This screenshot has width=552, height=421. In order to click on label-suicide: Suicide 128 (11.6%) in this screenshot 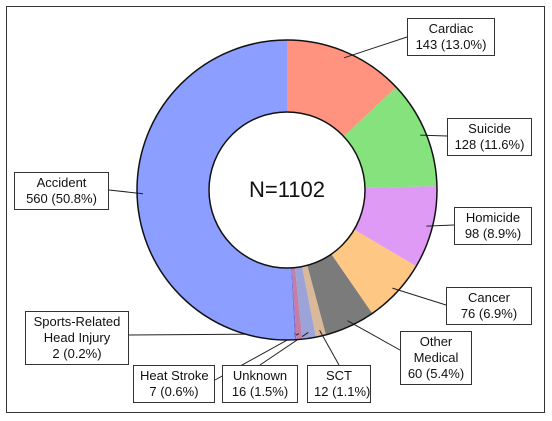, I will do `click(489, 137)`.